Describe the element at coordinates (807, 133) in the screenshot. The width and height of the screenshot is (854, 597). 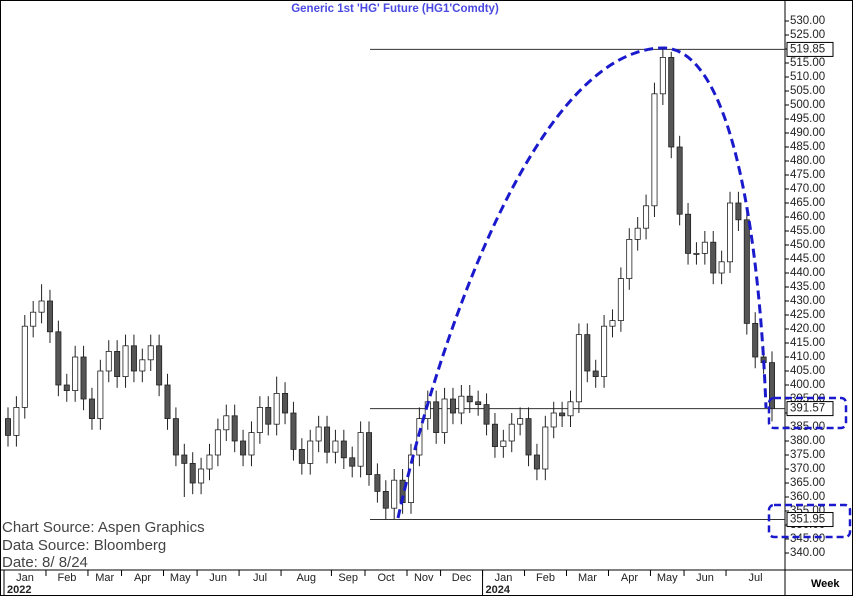
I see `y-tick-label: 490.00` at that location.